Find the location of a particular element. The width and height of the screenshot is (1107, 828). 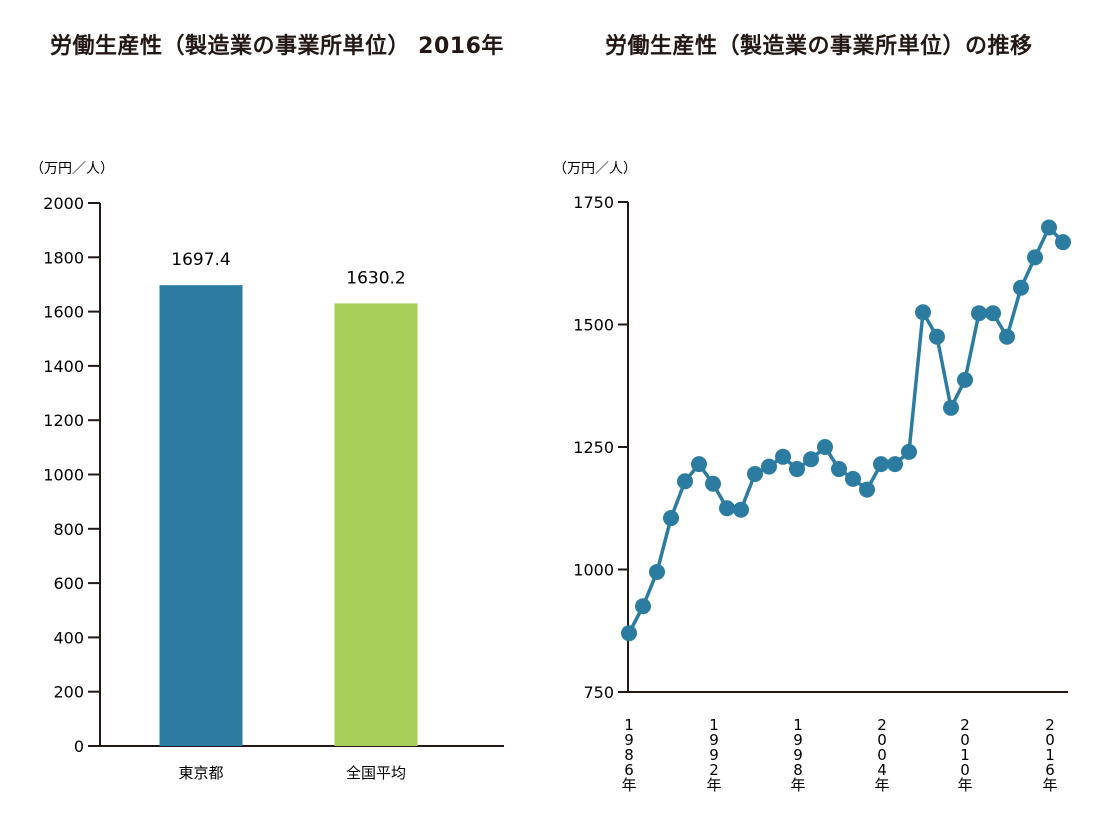

line-y-tick-label: 750 is located at coordinates (598, 692).